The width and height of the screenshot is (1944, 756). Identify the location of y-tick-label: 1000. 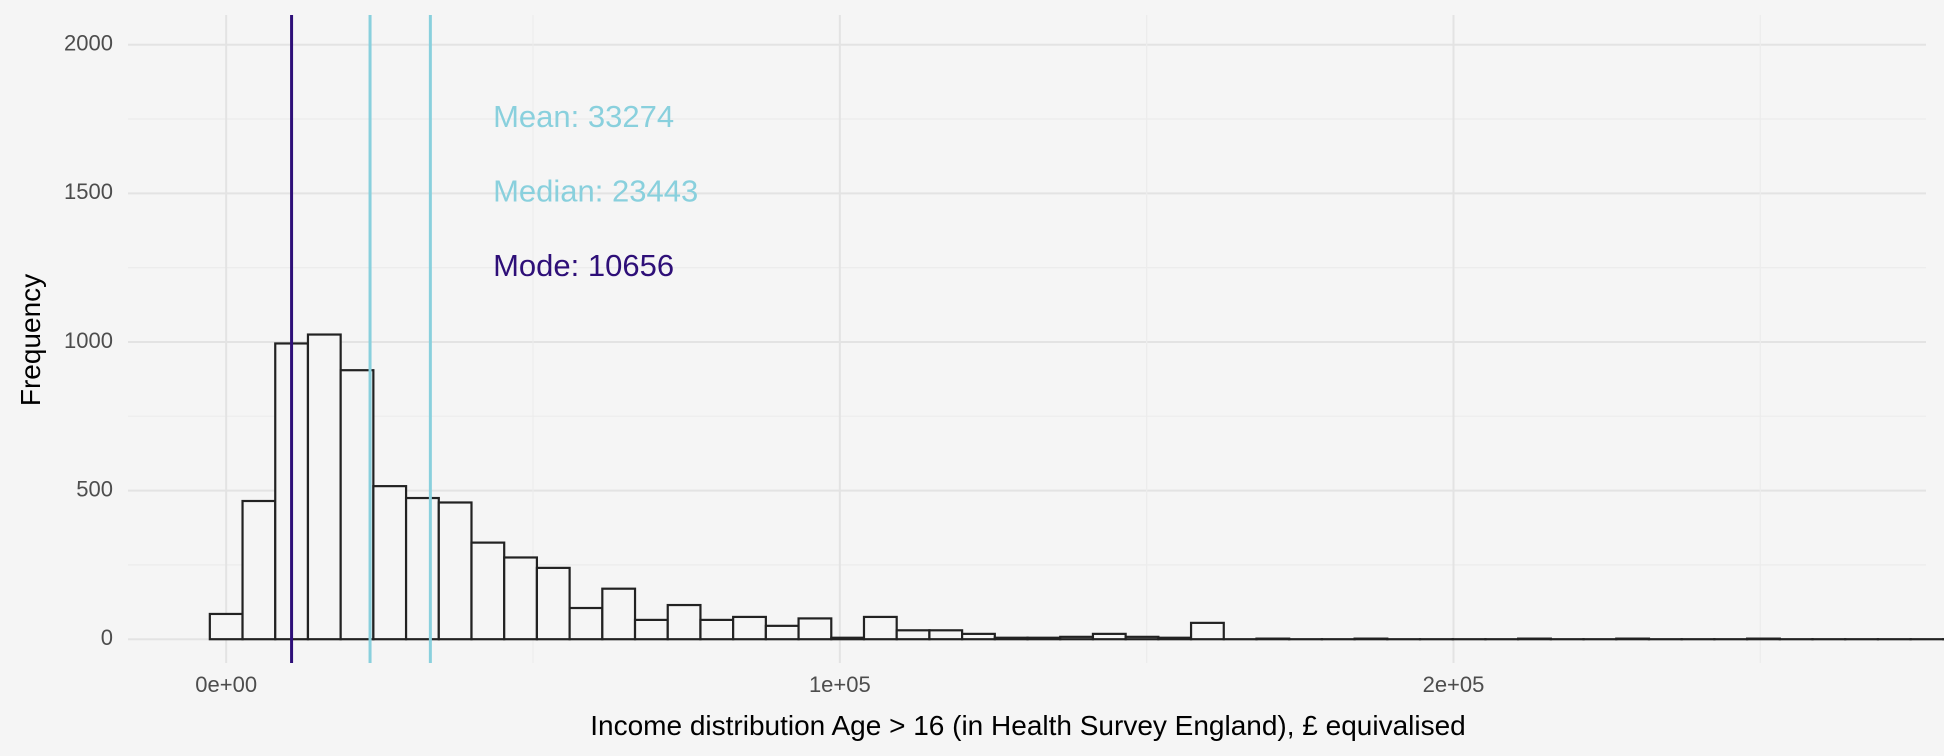
(88, 340).